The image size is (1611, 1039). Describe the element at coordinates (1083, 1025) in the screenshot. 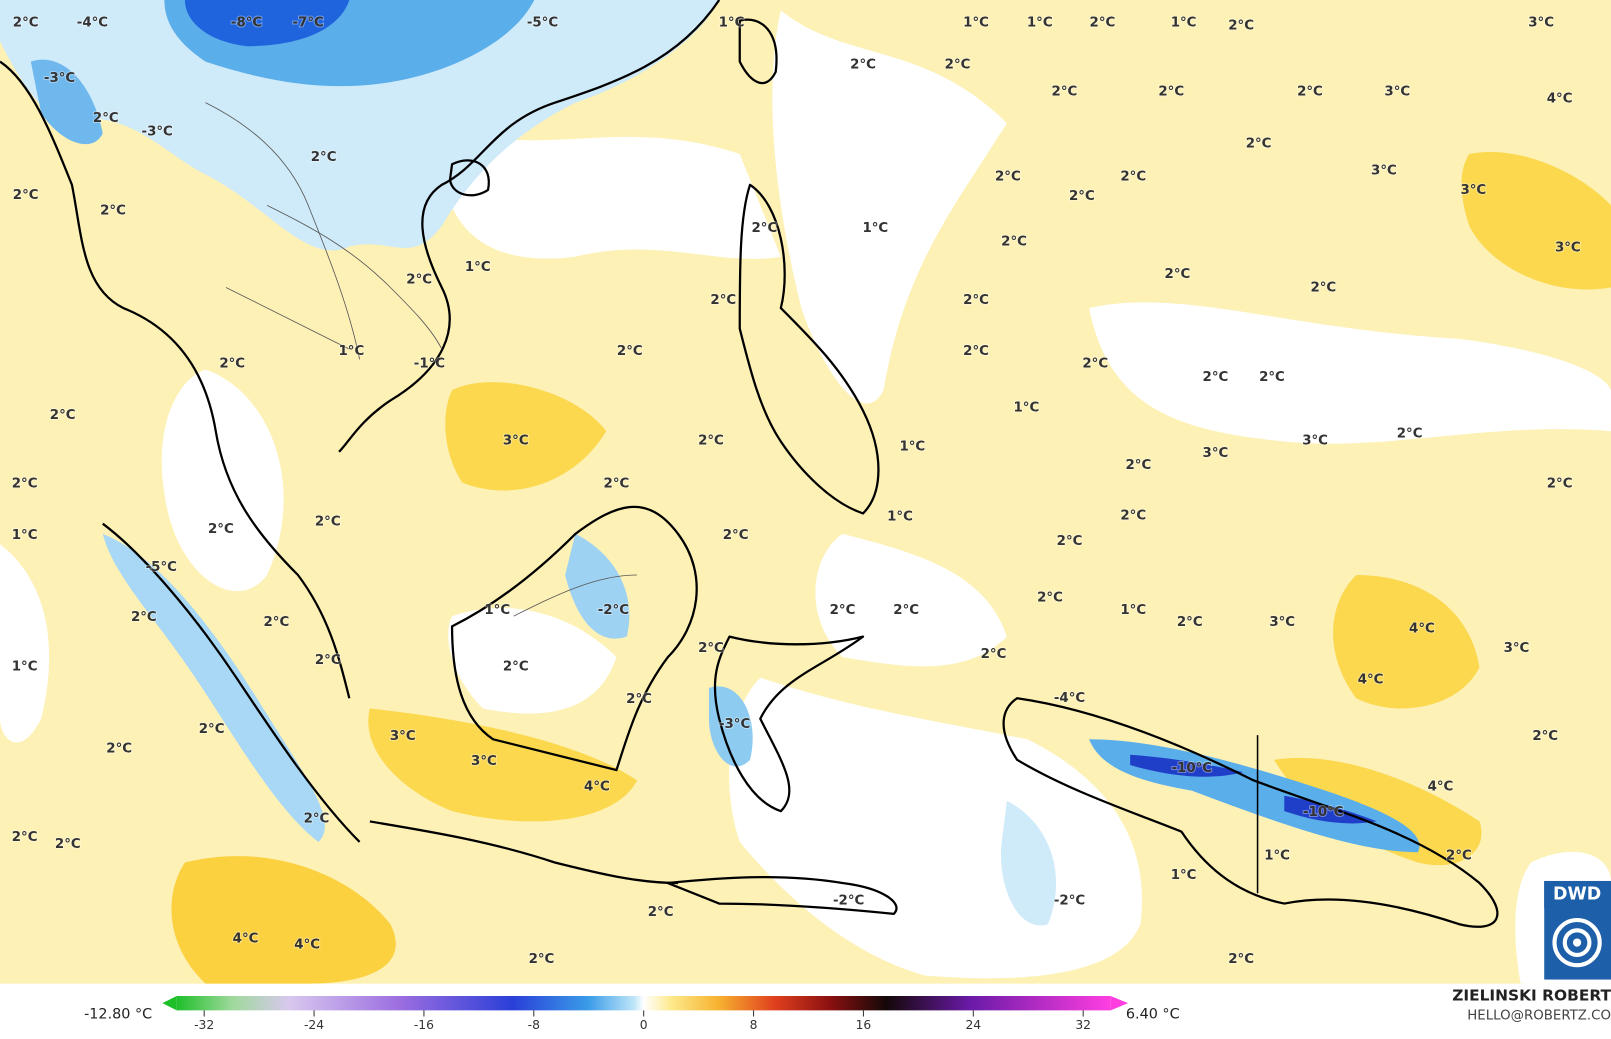

I see `colorbar-tick-label: 32` at that location.